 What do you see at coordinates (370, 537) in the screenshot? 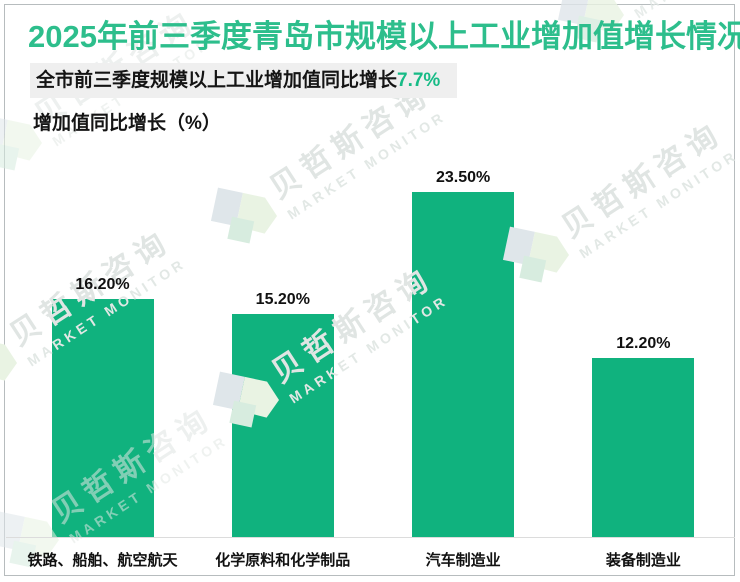
I see `x-axis-line` at bounding box center [370, 537].